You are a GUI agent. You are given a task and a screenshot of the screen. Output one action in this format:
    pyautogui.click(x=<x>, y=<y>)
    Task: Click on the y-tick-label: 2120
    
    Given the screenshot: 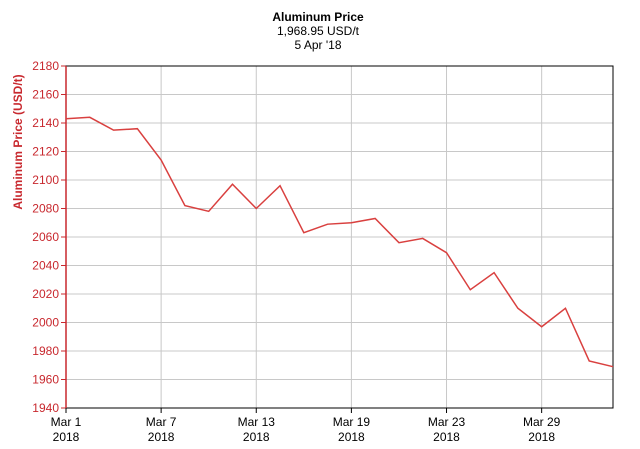 What is the action you would take?
    pyautogui.click(x=45, y=152)
    